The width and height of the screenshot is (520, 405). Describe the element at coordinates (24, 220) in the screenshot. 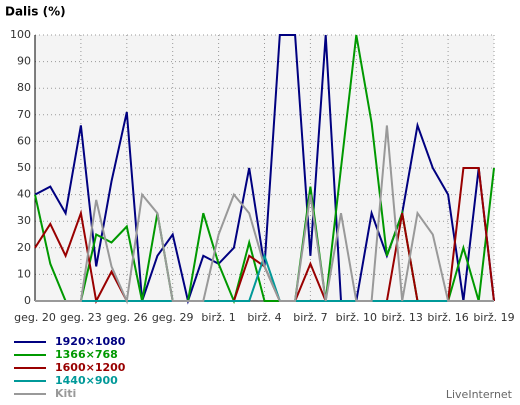

I see `y-tick-label: 30` at that location.